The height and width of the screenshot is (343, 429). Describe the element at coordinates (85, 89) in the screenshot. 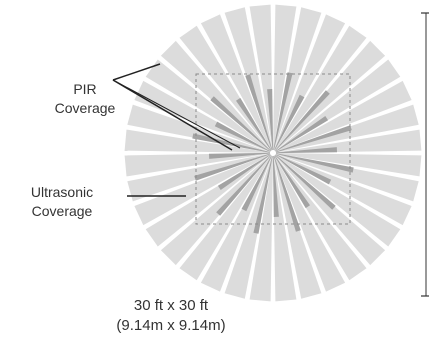

I see `pir-label-line: PIR` at that location.